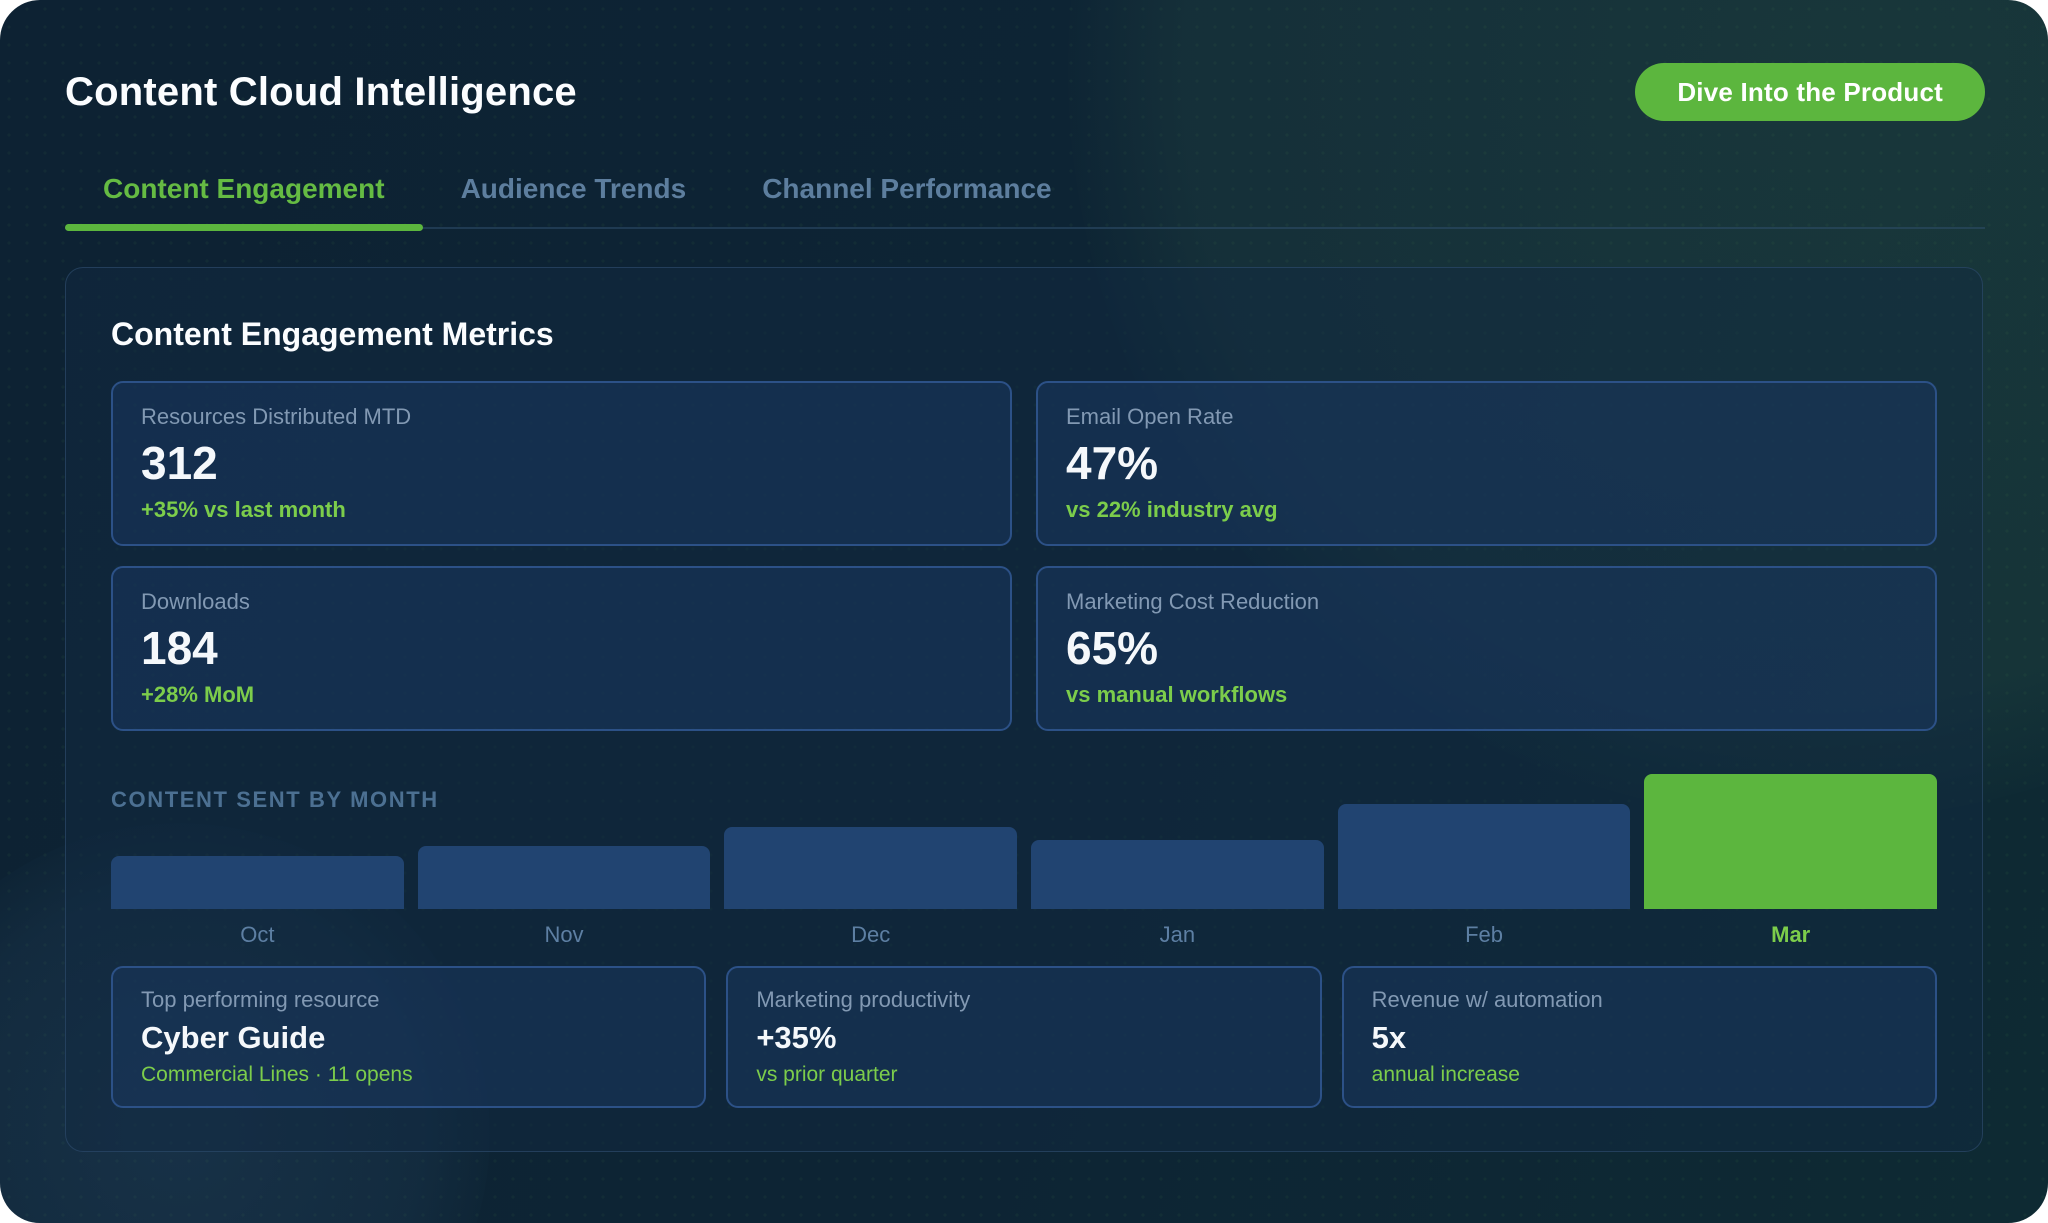 This screenshot has width=2048, height=1223. Describe the element at coordinates (827, 1074) in the screenshot. I see `summary-sub: vs prior quarter` at that location.